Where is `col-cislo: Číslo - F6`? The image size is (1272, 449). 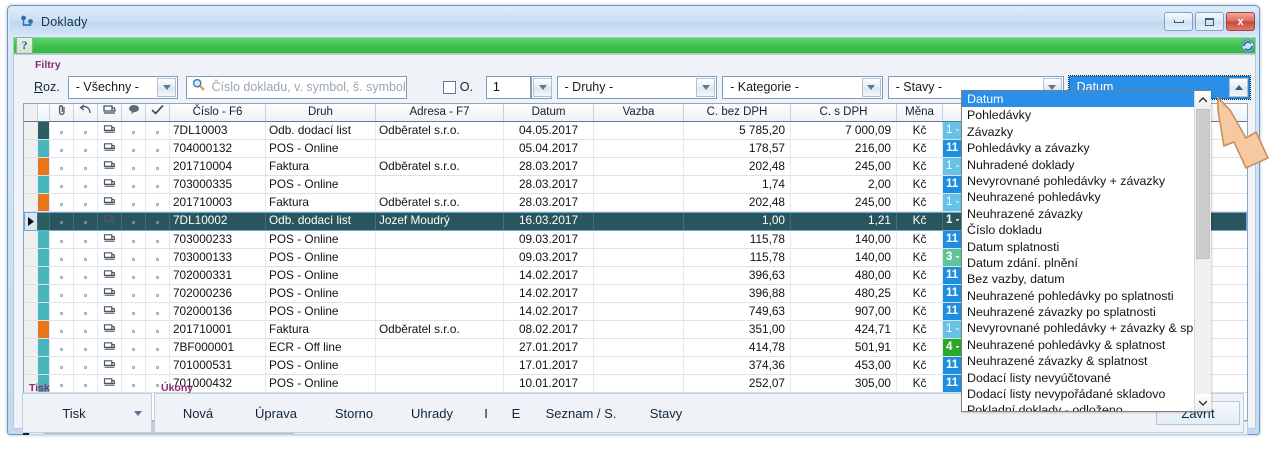 col-cislo: Číslo - F6 is located at coordinates (218, 112).